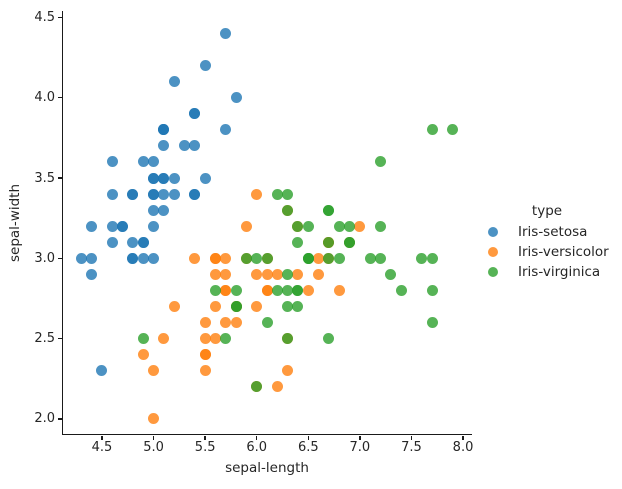 The height and width of the screenshot is (489, 622). What do you see at coordinates (493, 232) in the screenshot?
I see `legend-marker-iris-setosa` at bounding box center [493, 232].